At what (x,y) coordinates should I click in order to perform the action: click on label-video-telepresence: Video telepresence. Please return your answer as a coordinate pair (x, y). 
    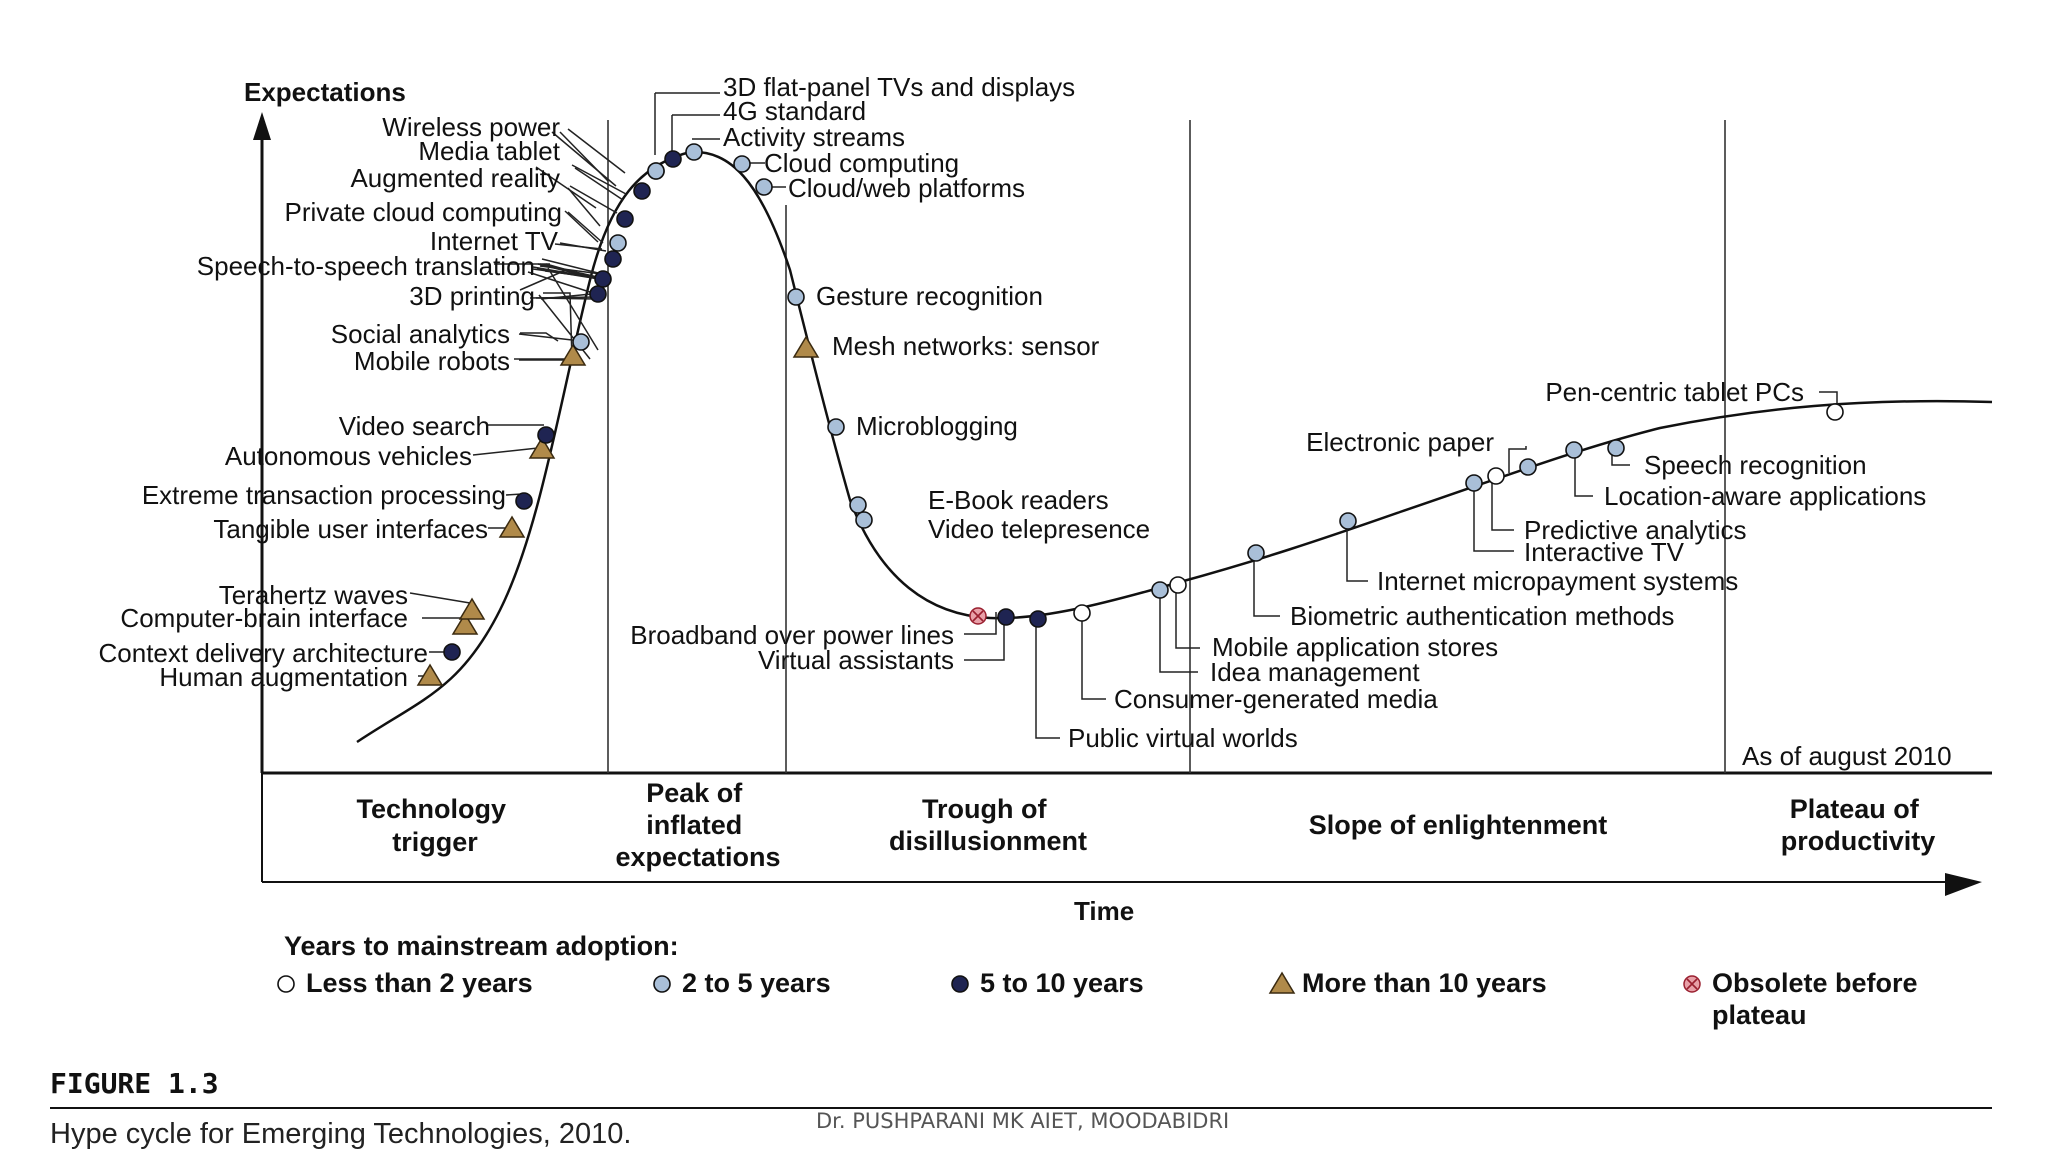
    Looking at the image, I should click on (1039, 529).